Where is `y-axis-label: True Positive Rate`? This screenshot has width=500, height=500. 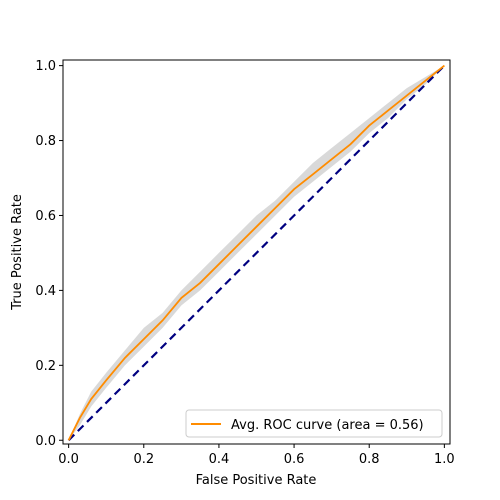
y-axis-label: True Positive Rate is located at coordinates (17, 252).